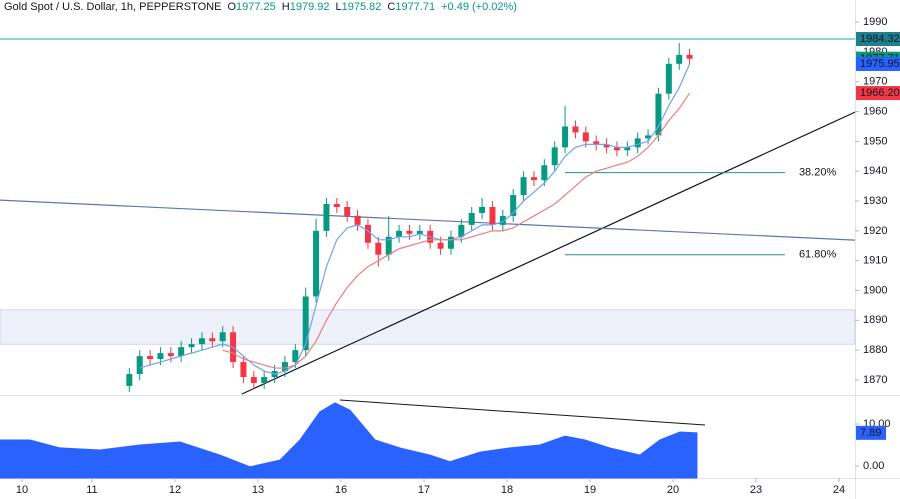 Image resolution: width=900 pixels, height=499 pixels. What do you see at coordinates (391, 7) in the screenshot?
I see `header-text: C` at bounding box center [391, 7].